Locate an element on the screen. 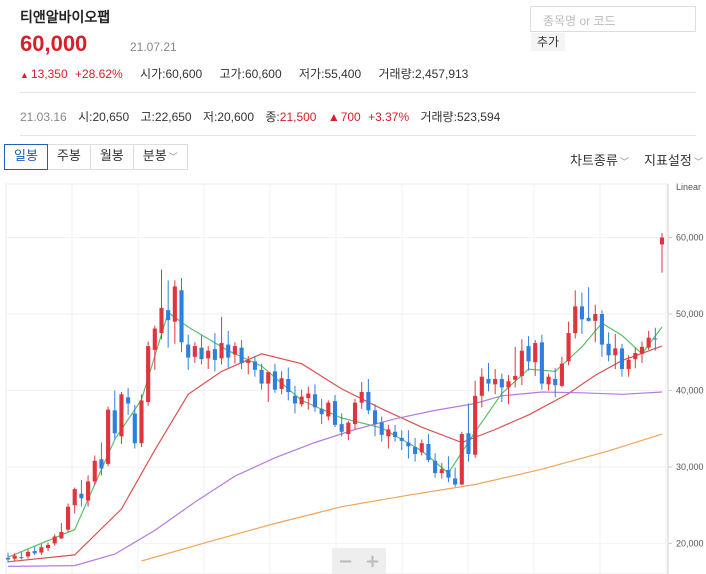 The image size is (706, 574). chart-type-label: 차트종류 is located at coordinates (594, 161).